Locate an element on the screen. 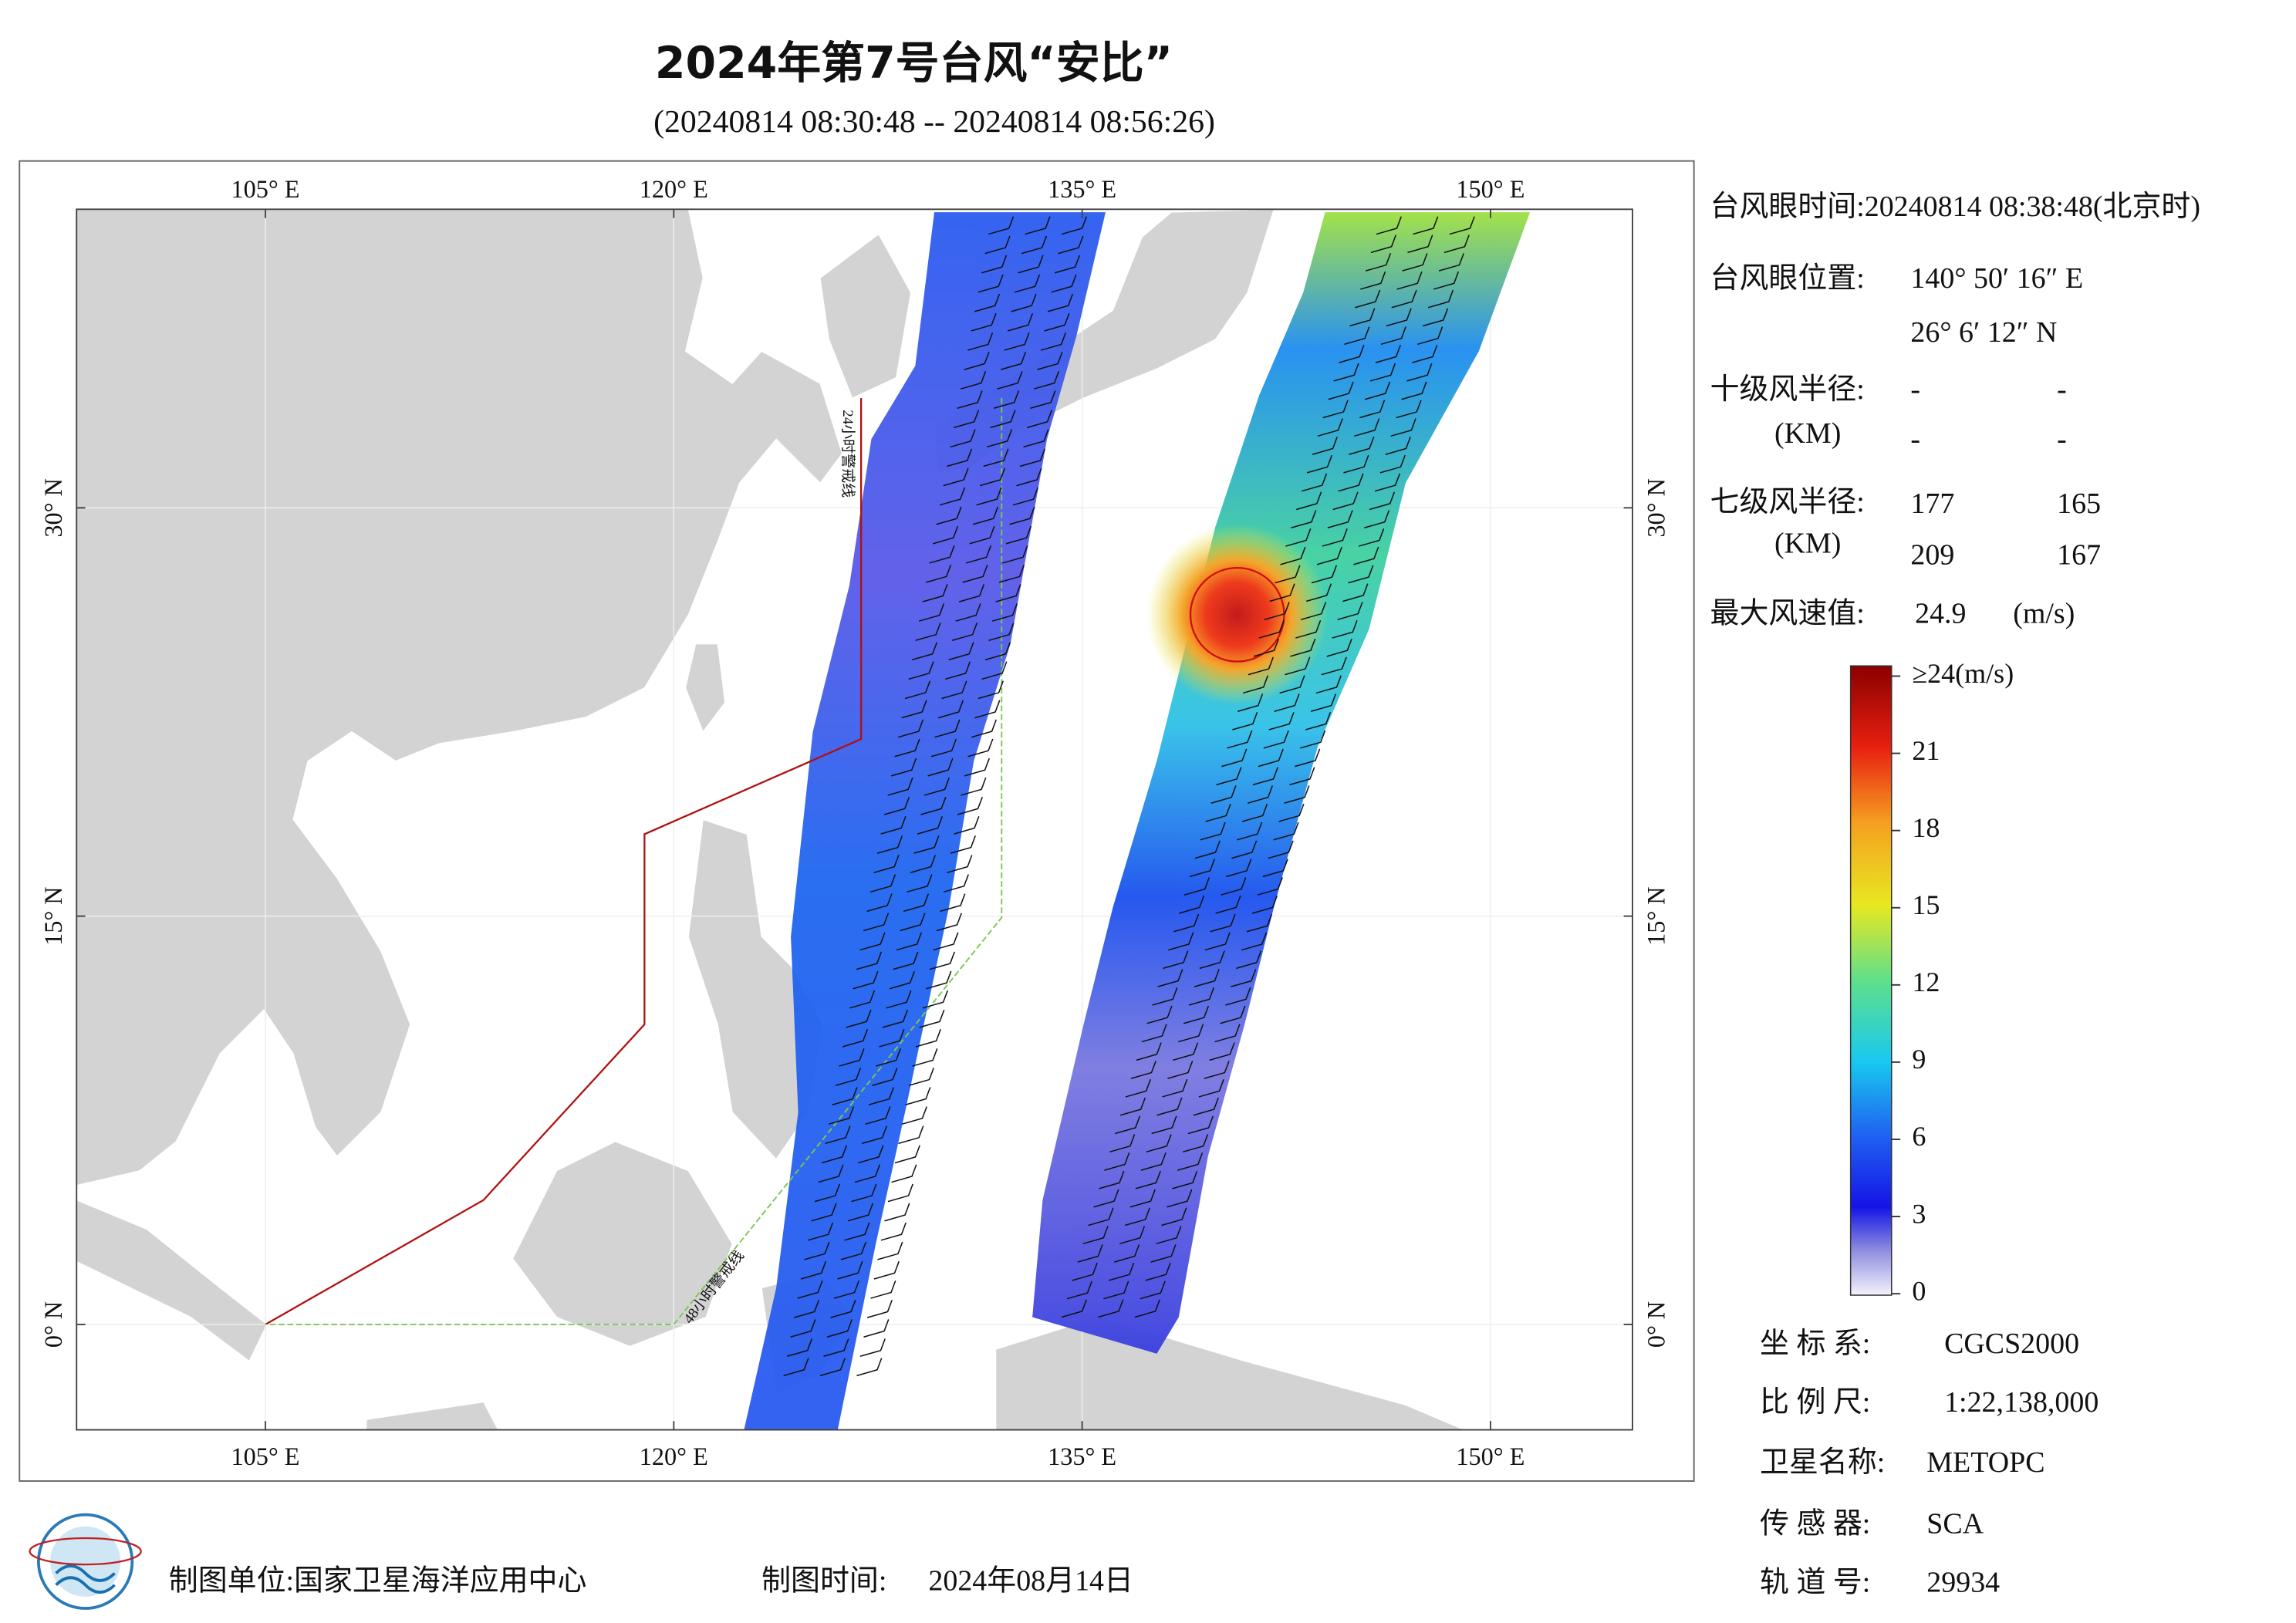  lat-label: 15° N is located at coordinates (53, 916).